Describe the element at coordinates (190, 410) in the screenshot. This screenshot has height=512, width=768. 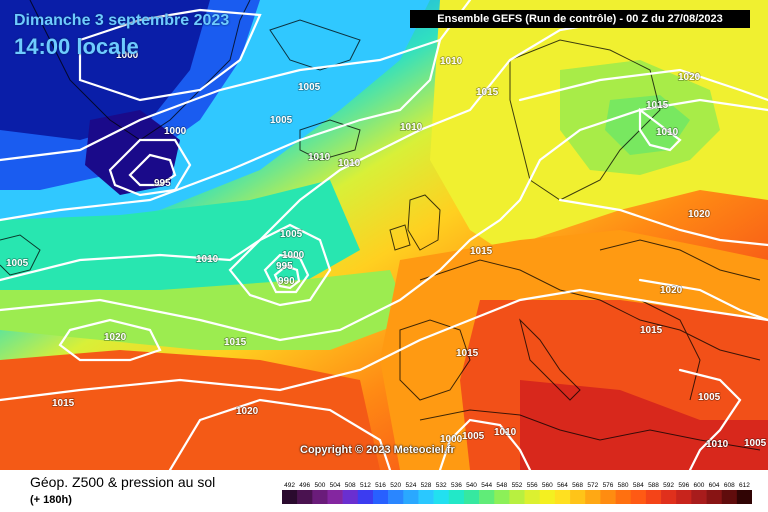
I see `z500-band-atlantic-south-red` at that location.